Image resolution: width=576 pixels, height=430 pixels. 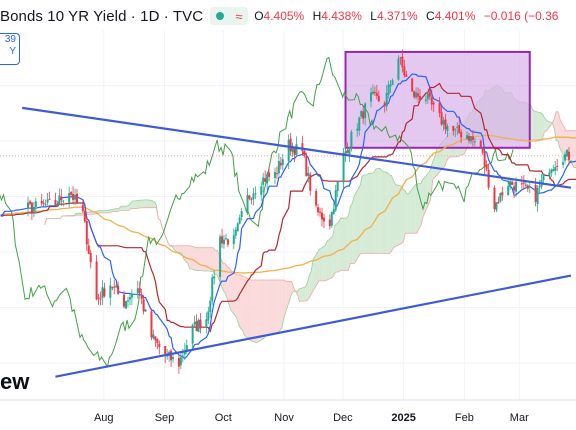 What do you see at coordinates (343, 418) in the screenshot?
I see `x-axis-tick-label: Dec` at bounding box center [343, 418].